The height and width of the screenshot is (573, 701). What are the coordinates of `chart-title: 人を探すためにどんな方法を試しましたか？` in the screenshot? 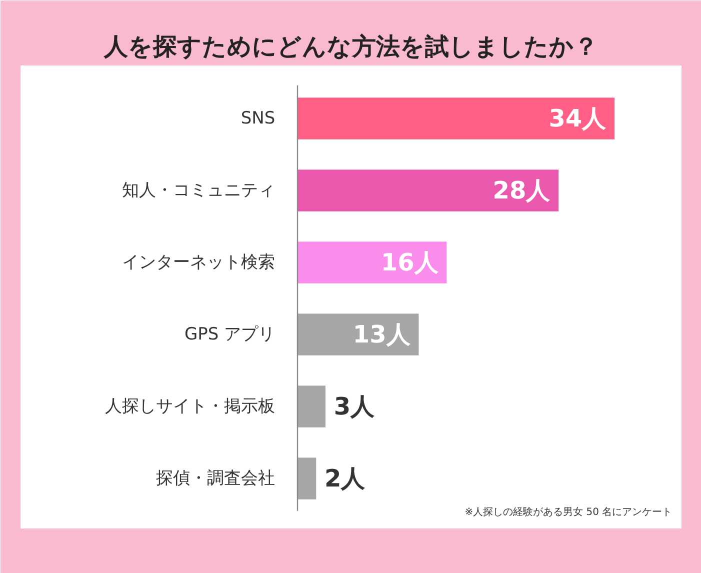 It's located at (350, 46).